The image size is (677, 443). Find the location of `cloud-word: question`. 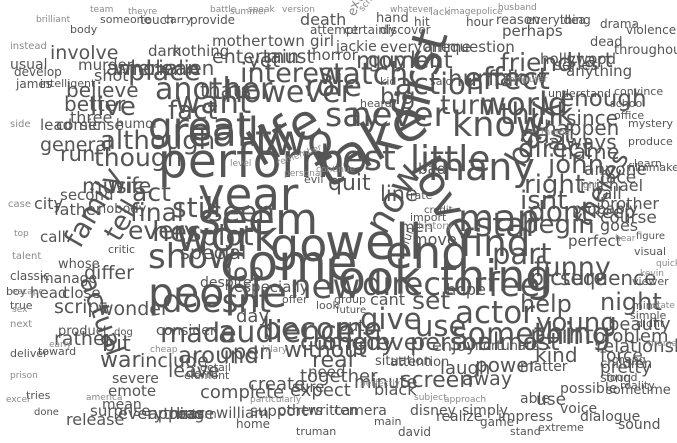

cloud-word: question is located at coordinates (482, 47).